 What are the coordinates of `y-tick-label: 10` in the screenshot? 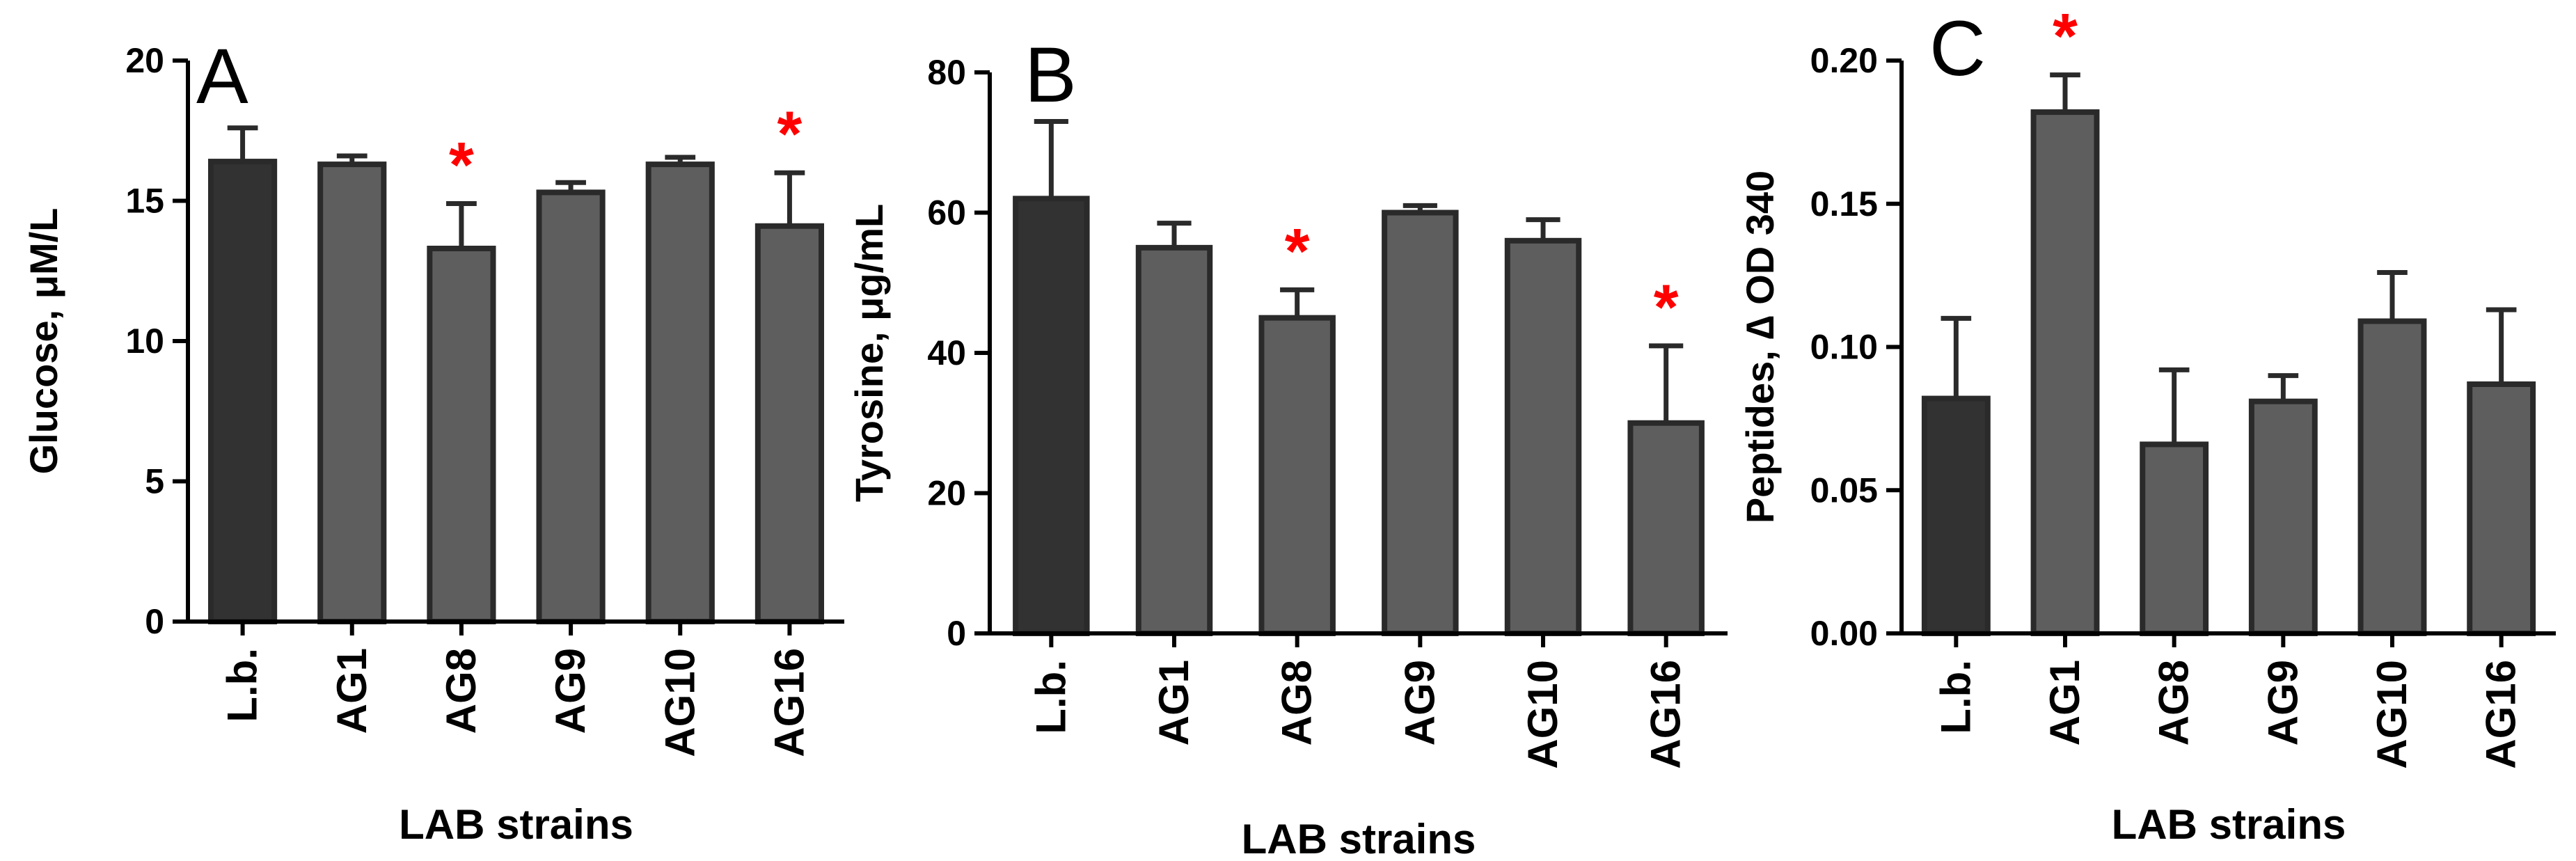 It's located at (144, 341).